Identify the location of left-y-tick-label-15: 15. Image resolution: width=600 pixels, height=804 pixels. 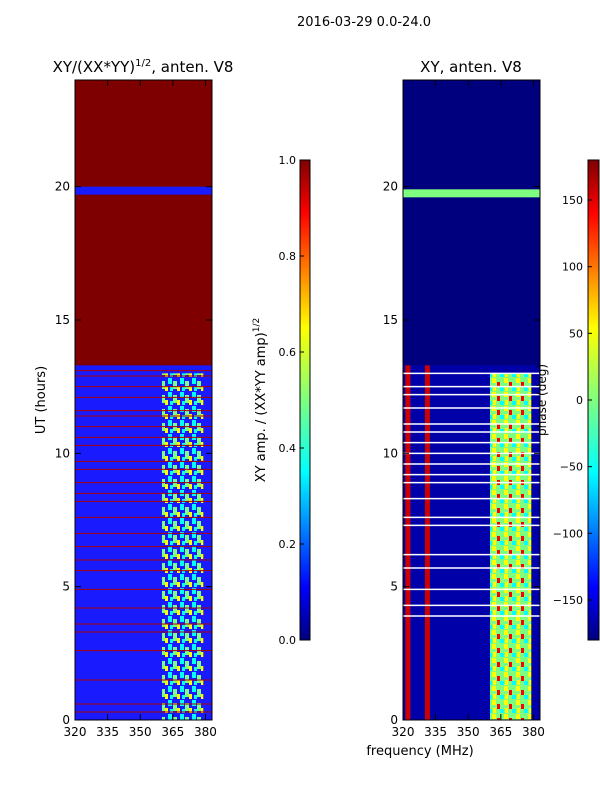
(62, 320).